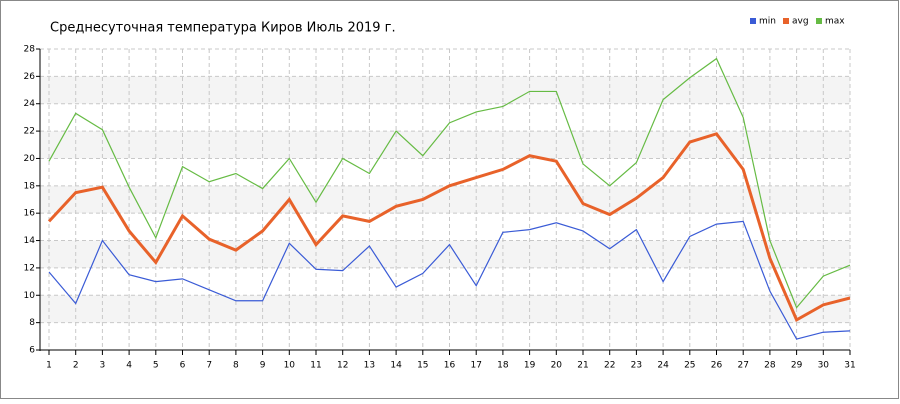 This screenshot has width=900, height=404. What do you see at coordinates (263, 366) in the screenshot?
I see `x-tick-label: 9` at bounding box center [263, 366].